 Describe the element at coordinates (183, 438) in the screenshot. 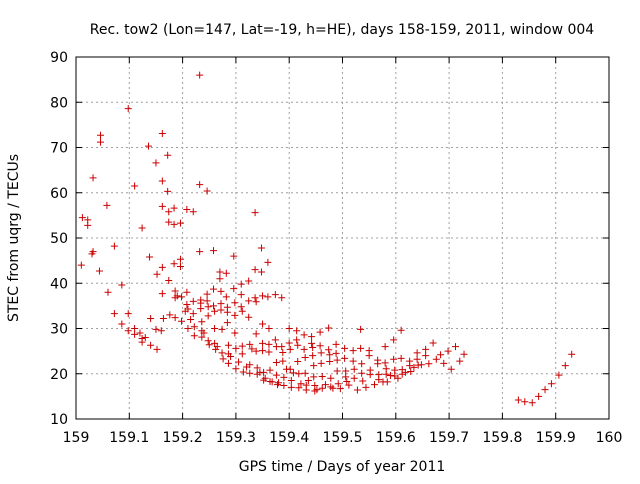

I see `x-tick-label: 159.2` at that location.